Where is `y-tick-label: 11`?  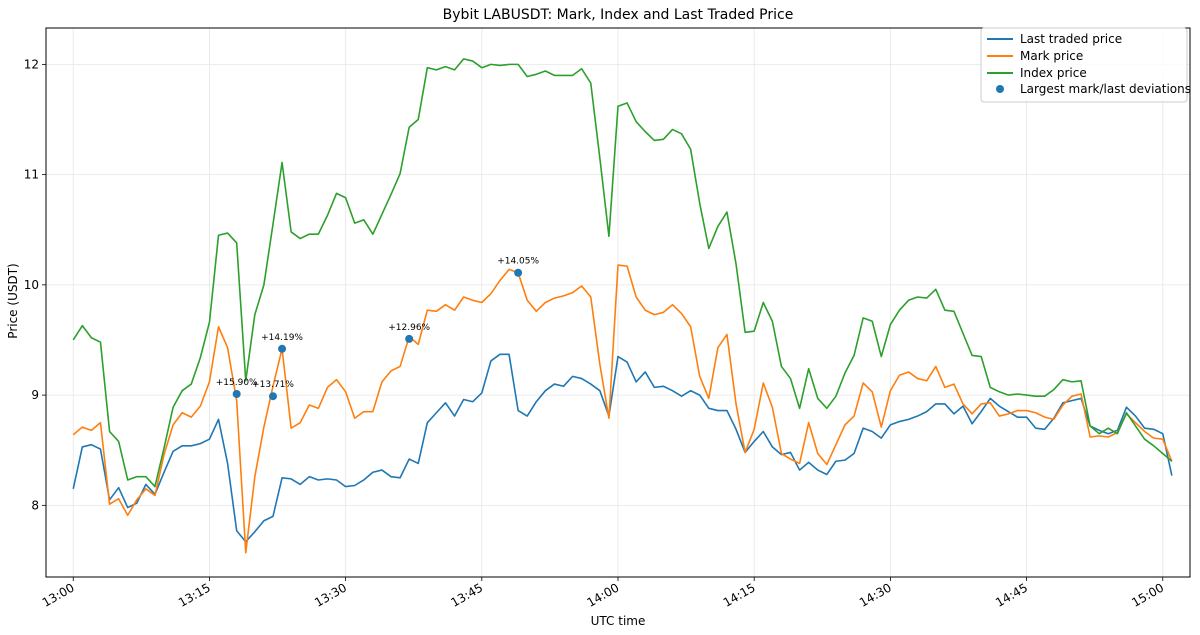 y-tick-label: 11 is located at coordinates (31, 175).